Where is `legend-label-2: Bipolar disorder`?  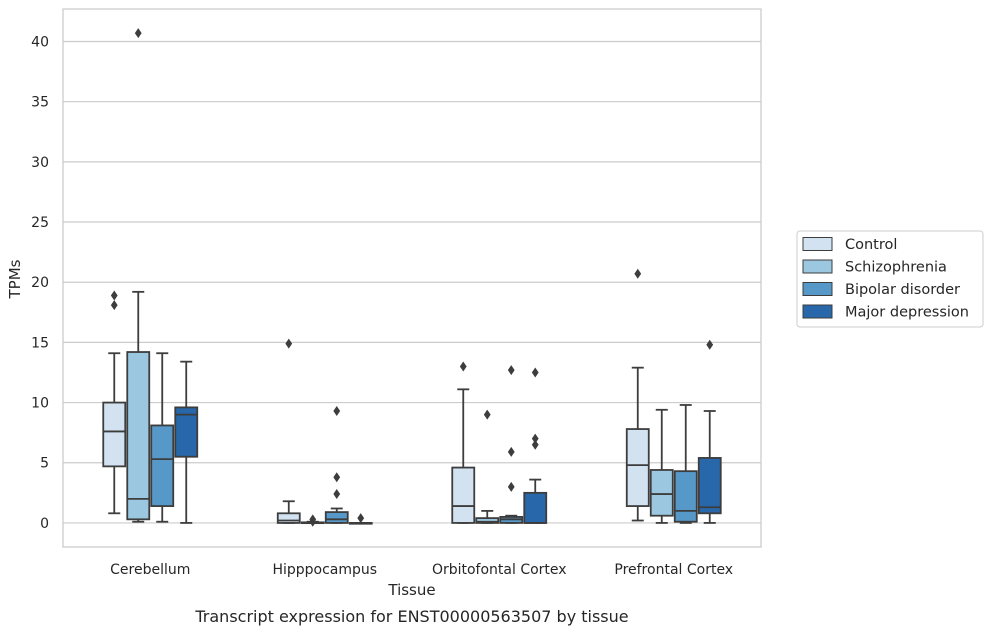
legend-label-2: Bipolar disorder is located at coordinates (902, 290).